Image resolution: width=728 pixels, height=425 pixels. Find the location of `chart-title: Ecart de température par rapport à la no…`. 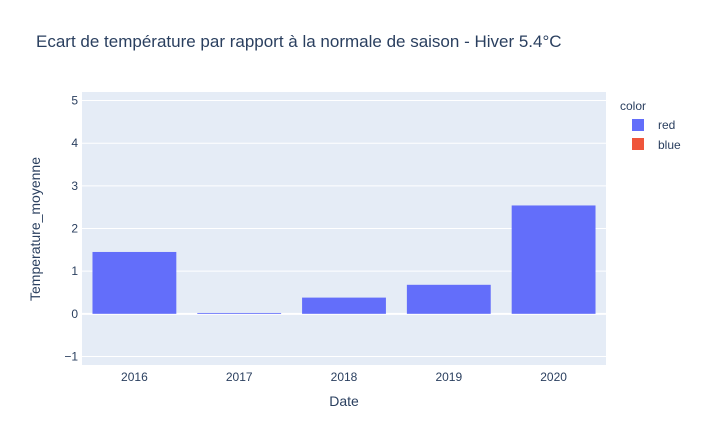

chart-title: Ecart de température par rapport à la no… is located at coordinates (299, 41).